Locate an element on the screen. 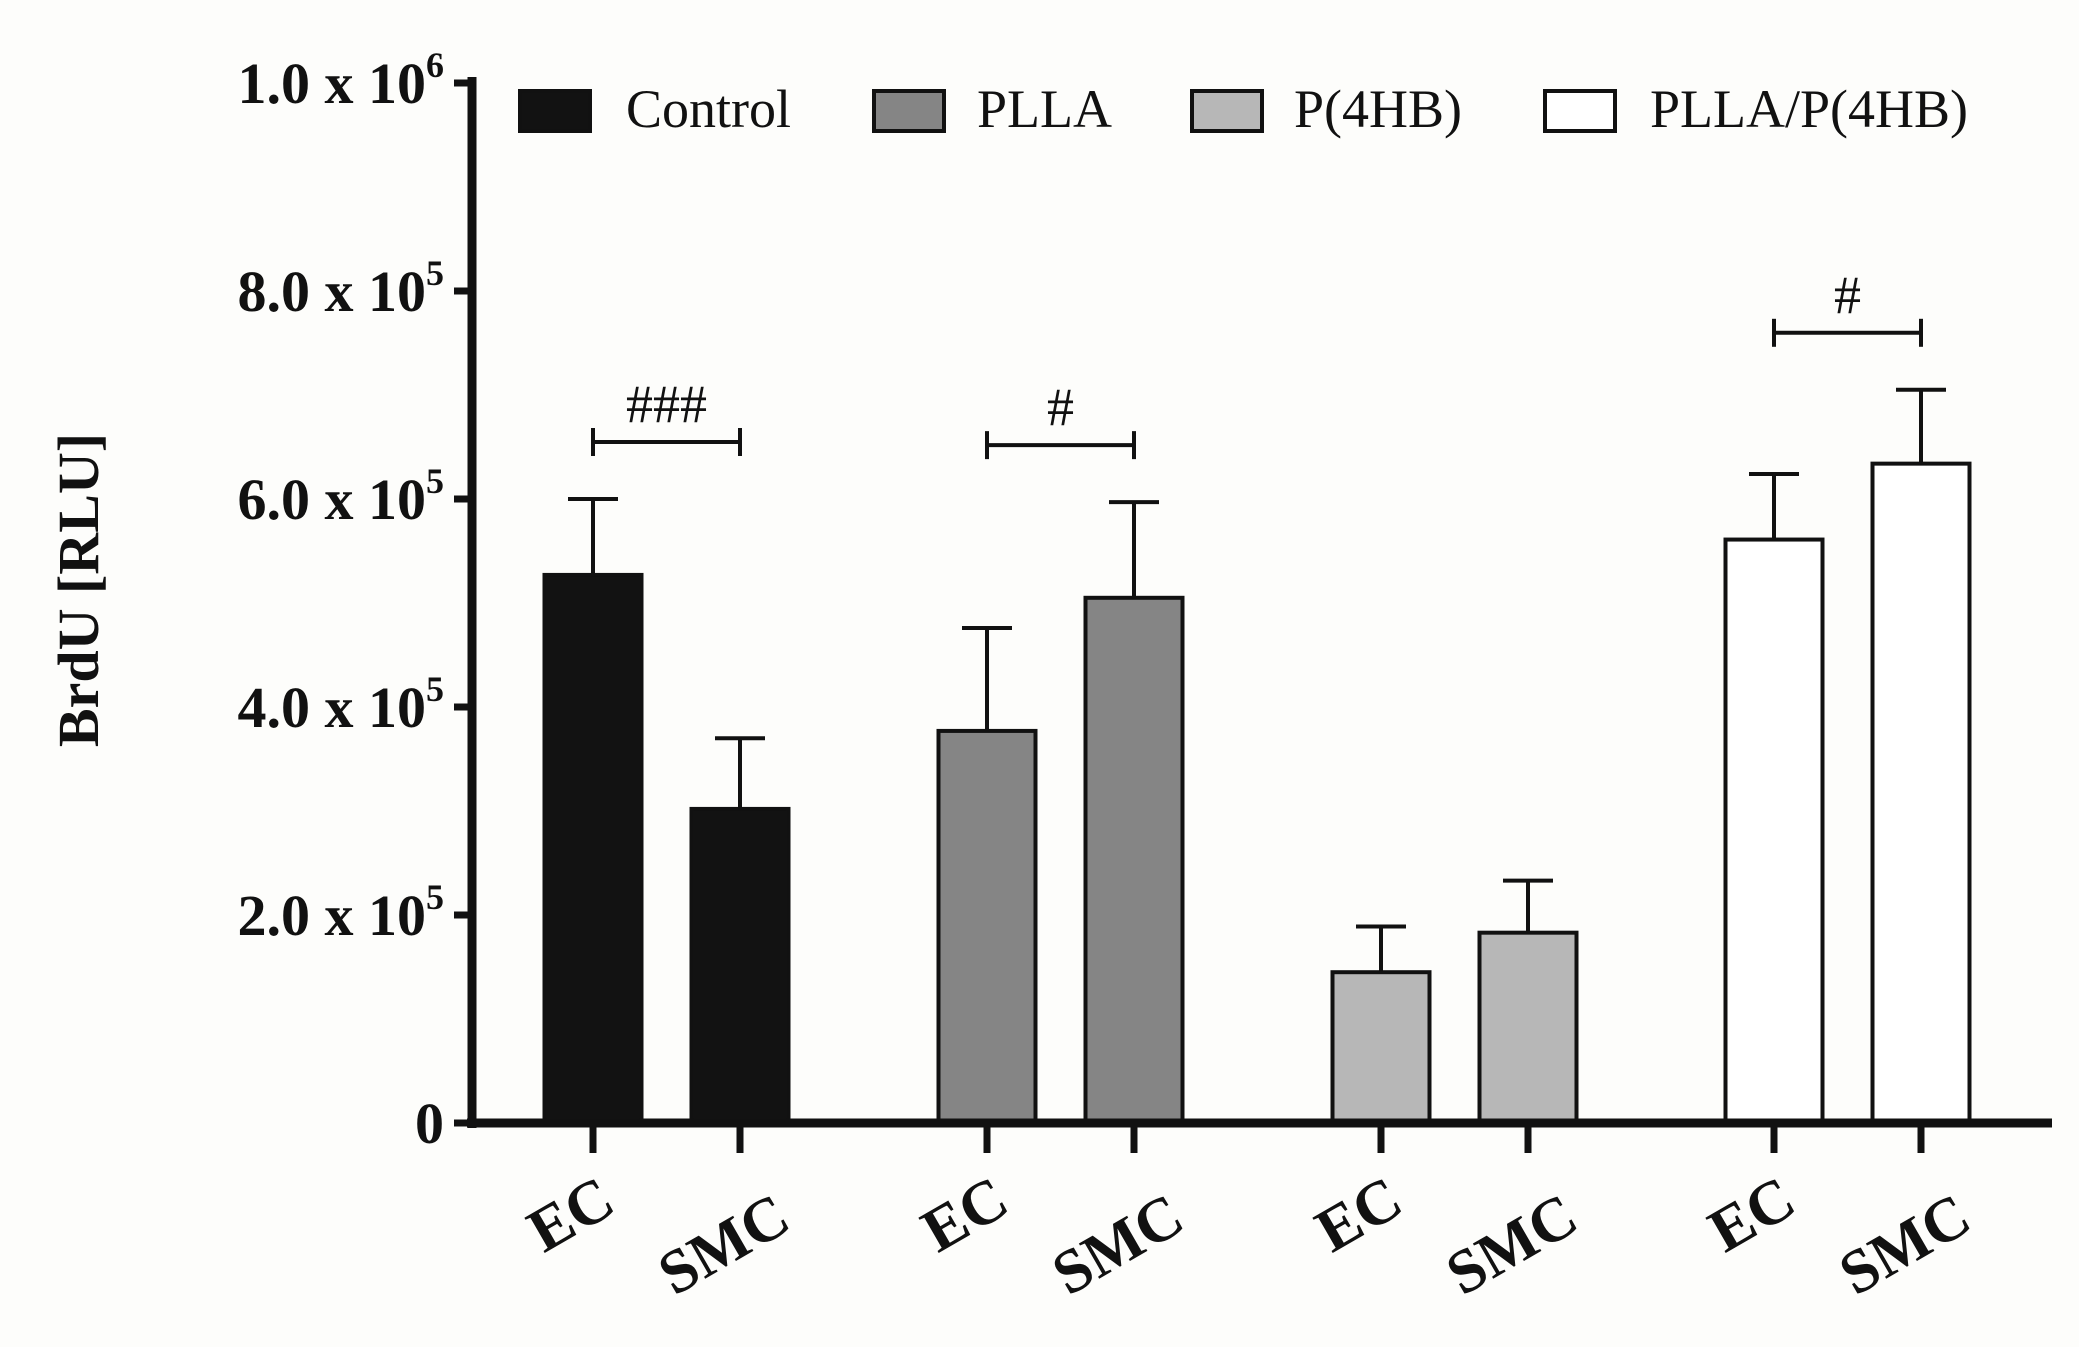 Image resolution: width=2079 pixels, height=1347 pixels. legend-label: Control is located at coordinates (708, 109).